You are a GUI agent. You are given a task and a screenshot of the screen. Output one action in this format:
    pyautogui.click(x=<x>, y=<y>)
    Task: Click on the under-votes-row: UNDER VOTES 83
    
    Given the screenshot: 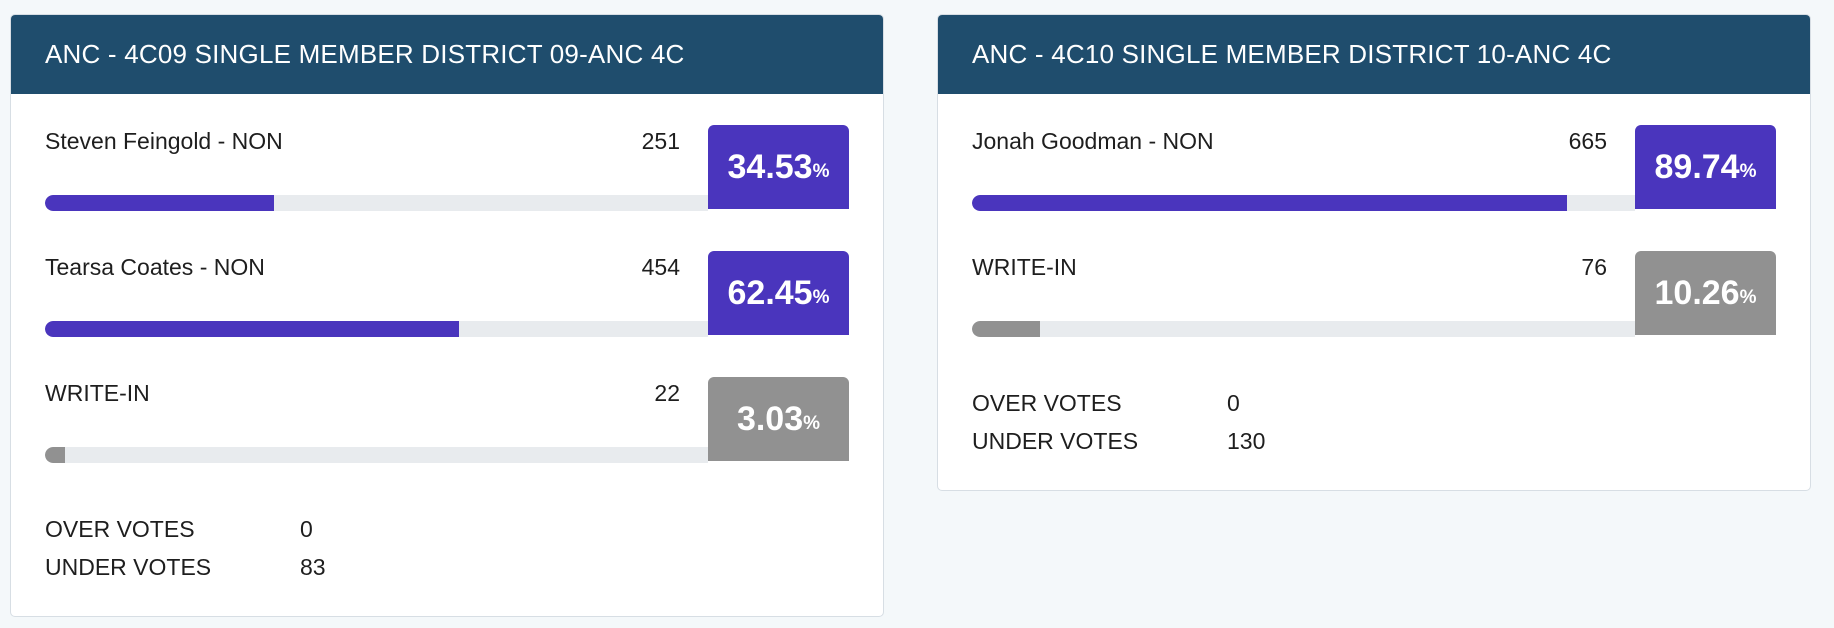 What is the action you would take?
    pyautogui.click(x=447, y=567)
    